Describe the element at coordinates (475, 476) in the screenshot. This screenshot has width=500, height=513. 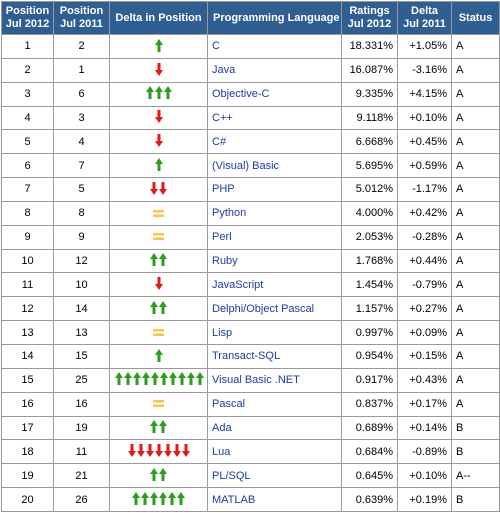
I see `cell-status: A--` at that location.